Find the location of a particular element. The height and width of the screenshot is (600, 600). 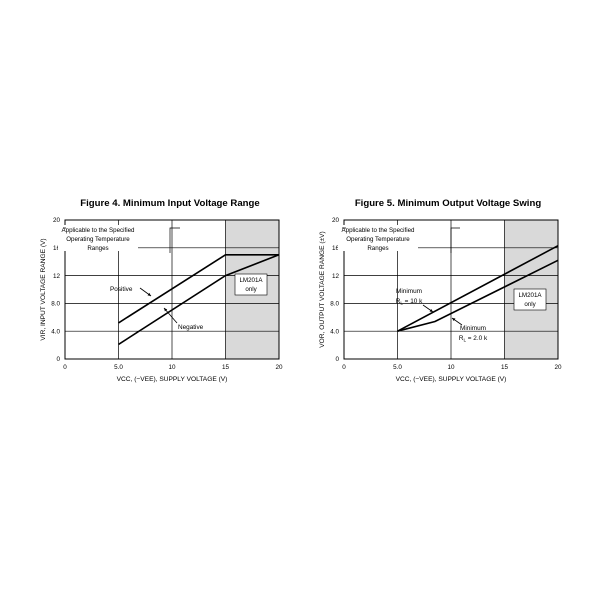

series-leader-line is located at coordinates (170, 315).